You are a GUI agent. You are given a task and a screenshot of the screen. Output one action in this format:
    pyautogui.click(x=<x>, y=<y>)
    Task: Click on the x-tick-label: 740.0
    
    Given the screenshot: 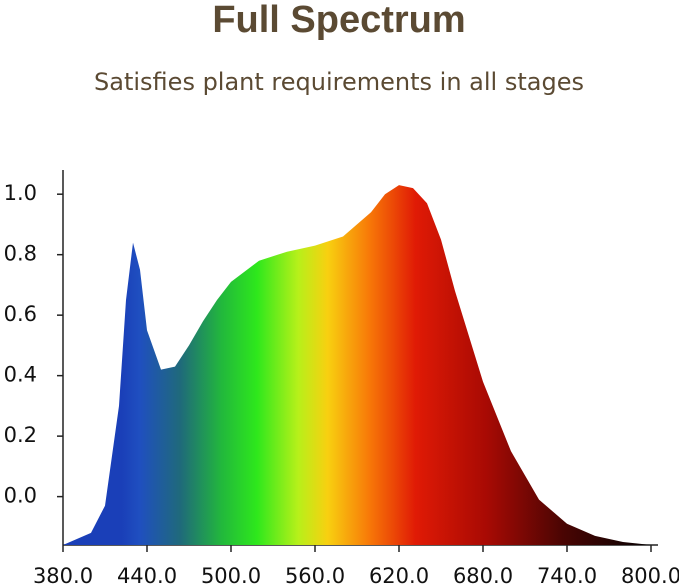 What is the action you would take?
    pyautogui.click(x=567, y=576)
    